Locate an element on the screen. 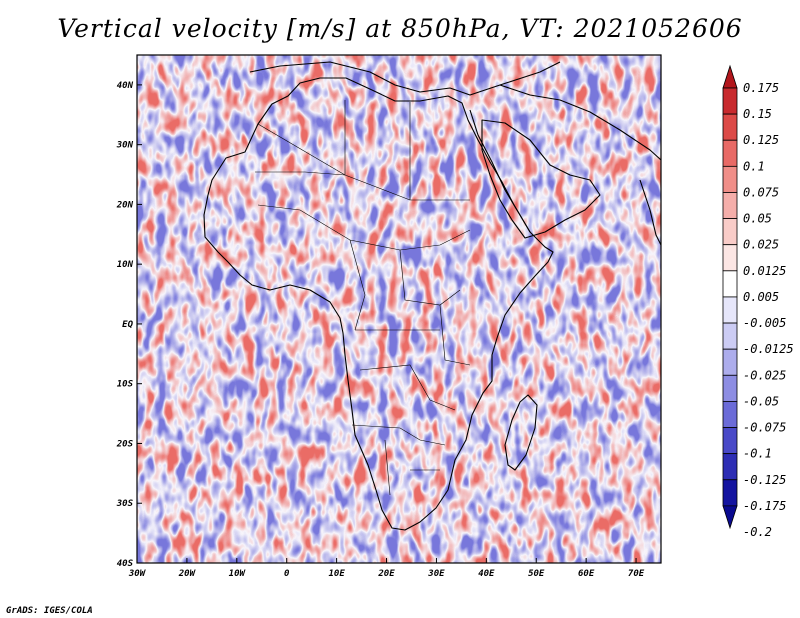  lon-tick-label: 10E is located at coordinates (336, 574).